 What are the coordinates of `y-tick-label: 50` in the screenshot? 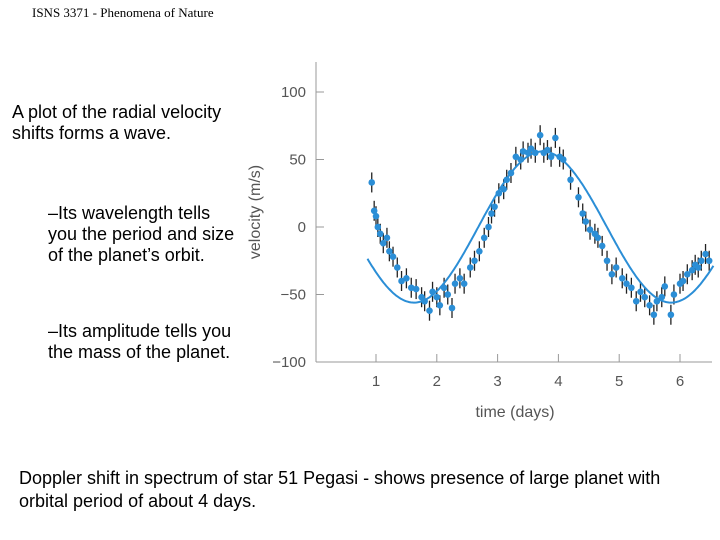 It's located at (297, 160).